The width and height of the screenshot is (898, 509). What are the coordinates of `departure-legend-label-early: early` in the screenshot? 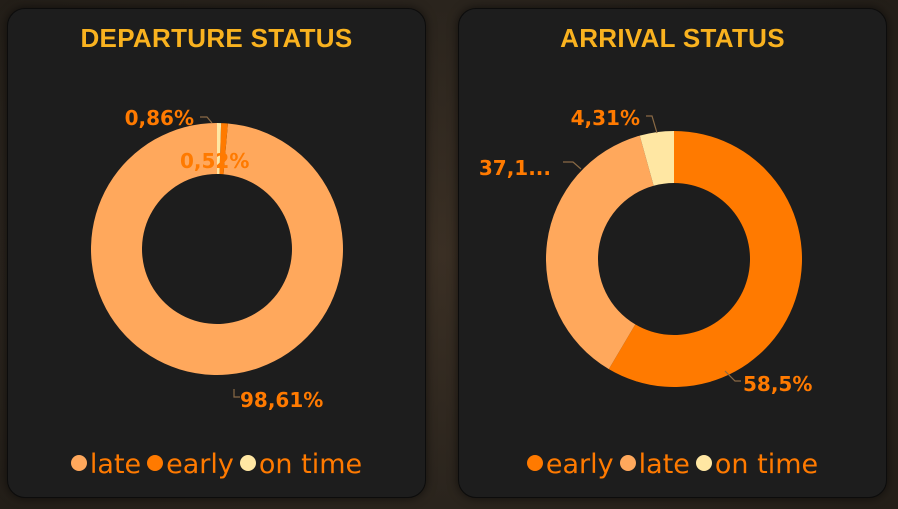 It's located at (200, 464).